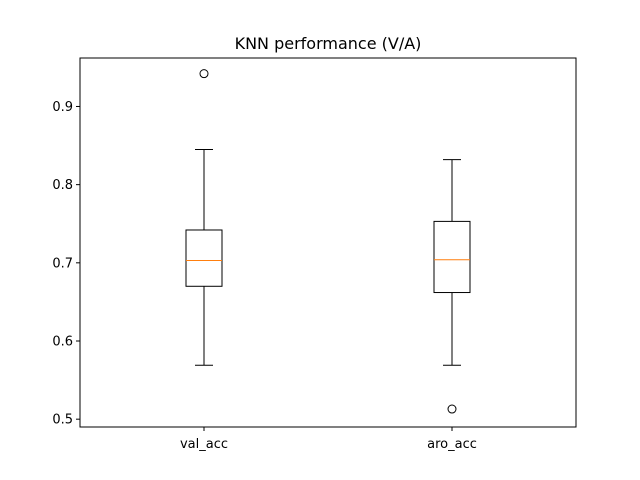 This screenshot has width=640, height=480. I want to click on y-tick-label: 0.7, so click(62, 263).